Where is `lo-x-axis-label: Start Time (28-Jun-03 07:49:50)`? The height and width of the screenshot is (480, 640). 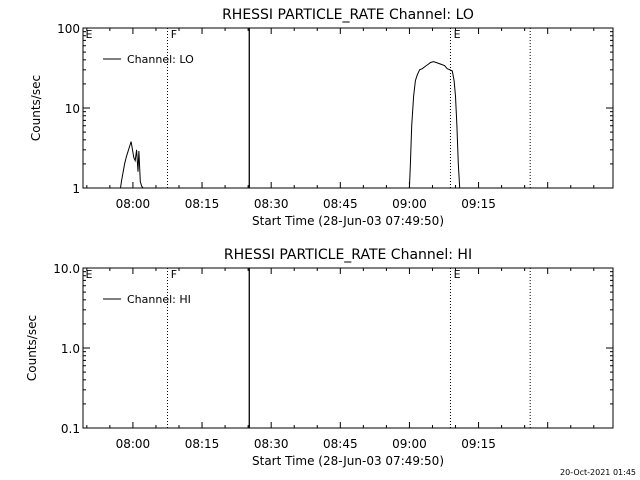
lo-x-axis-label: Start Time (28-Jun-03 07:49:50) is located at coordinates (348, 221).